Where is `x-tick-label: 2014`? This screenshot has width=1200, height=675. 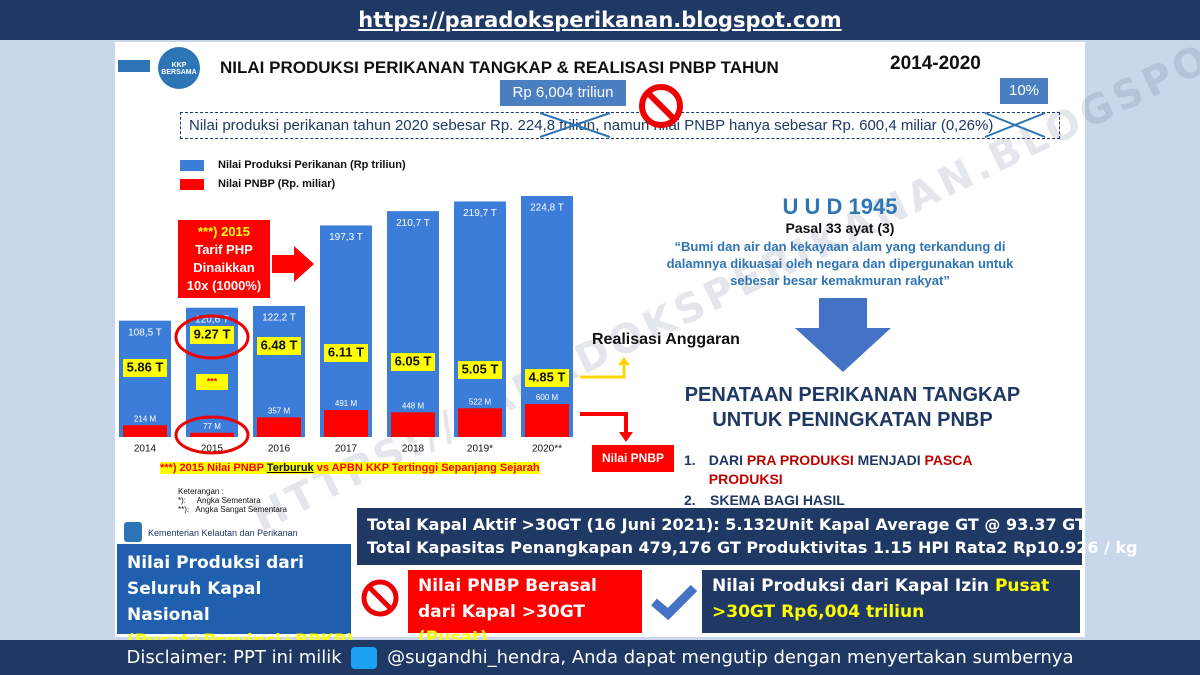
x-tick-label: 2014 is located at coordinates (145, 449).